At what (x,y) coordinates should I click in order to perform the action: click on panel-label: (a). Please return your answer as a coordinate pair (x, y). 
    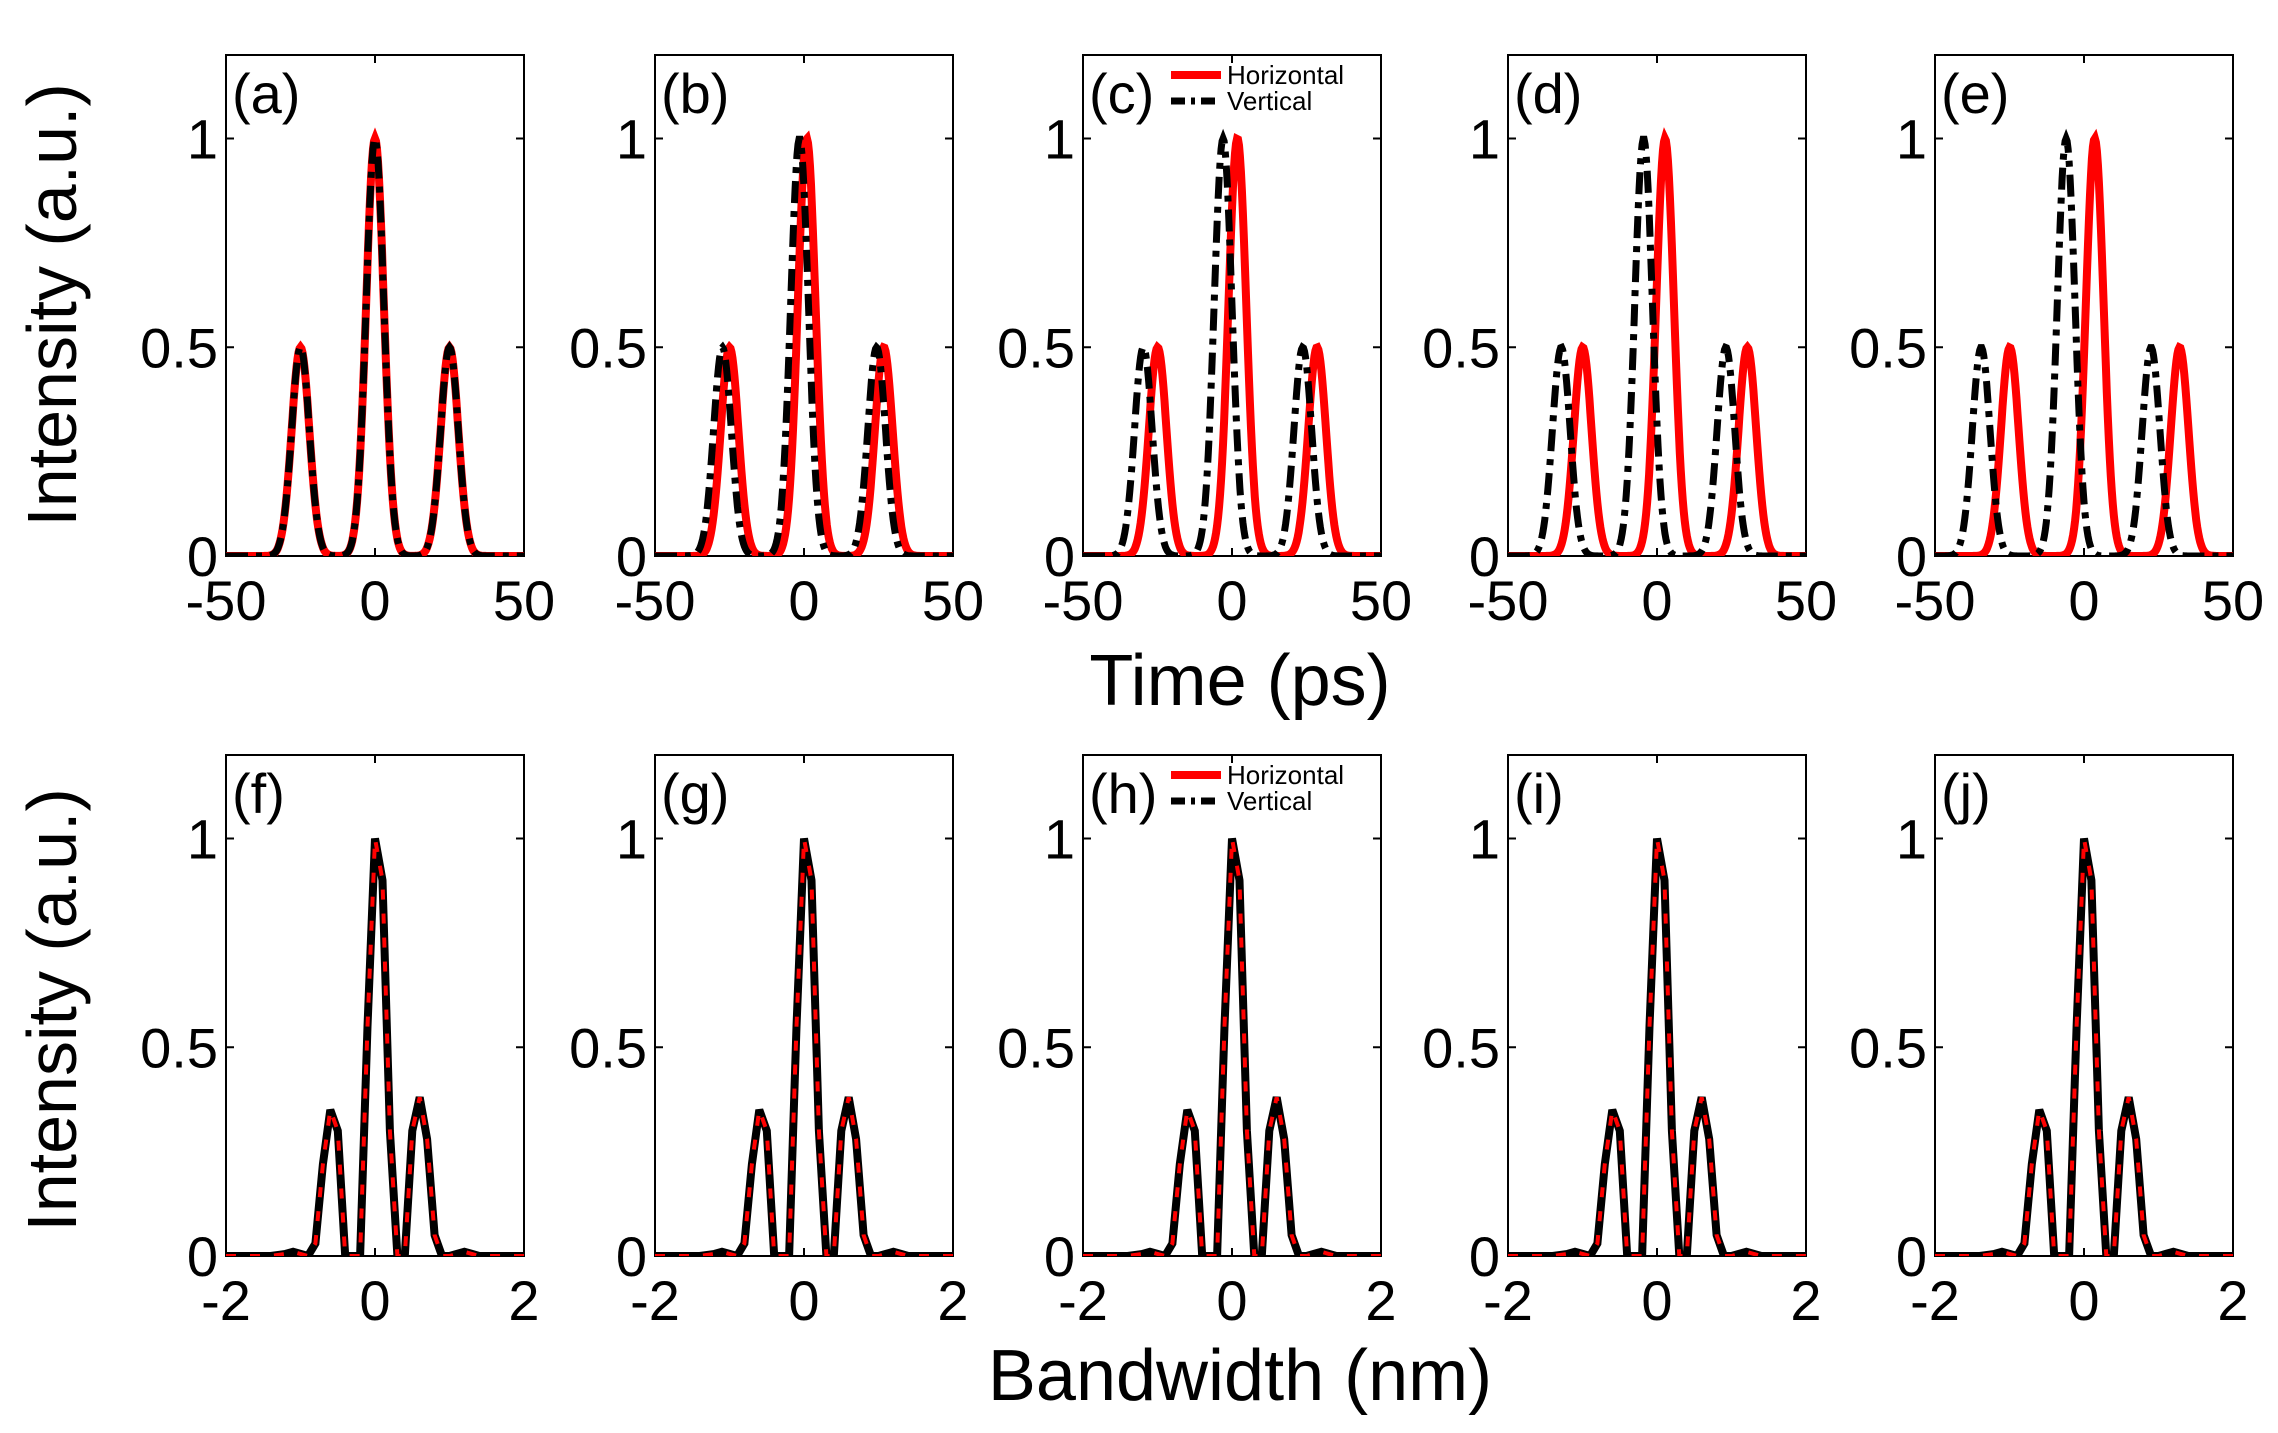
    Looking at the image, I should click on (266, 93).